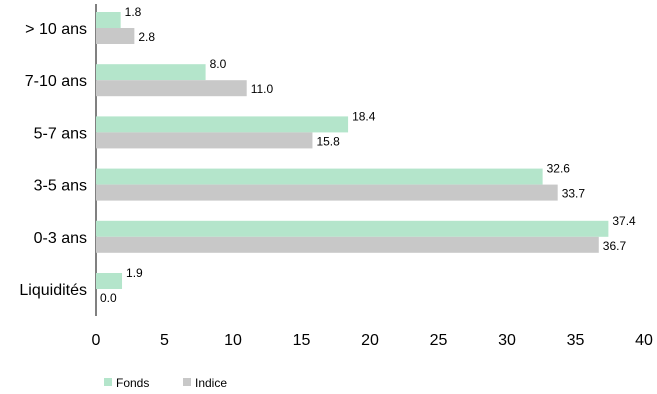  Describe the element at coordinates (262, 89) in the screenshot. I see `value-label-indice-1: 11.0` at that location.